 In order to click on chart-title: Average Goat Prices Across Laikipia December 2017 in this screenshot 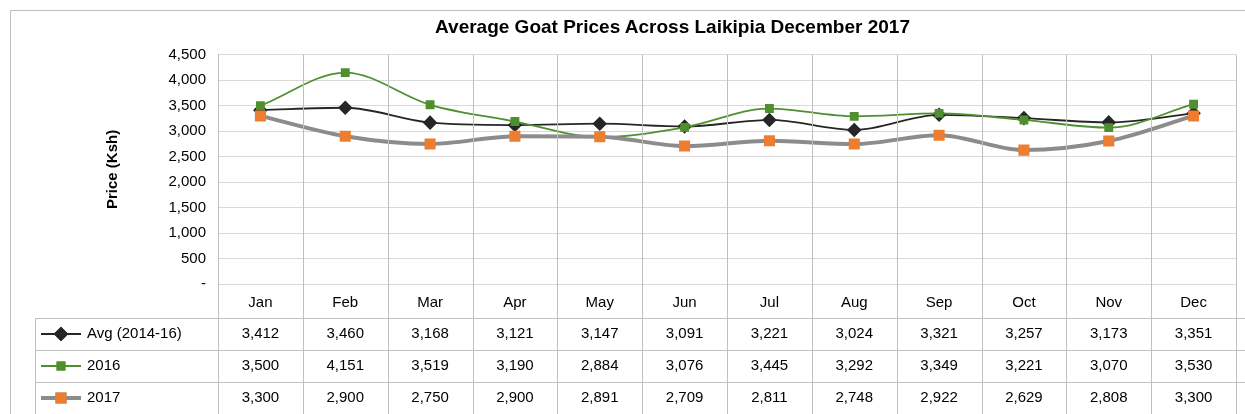, I will do `click(672, 26)`.